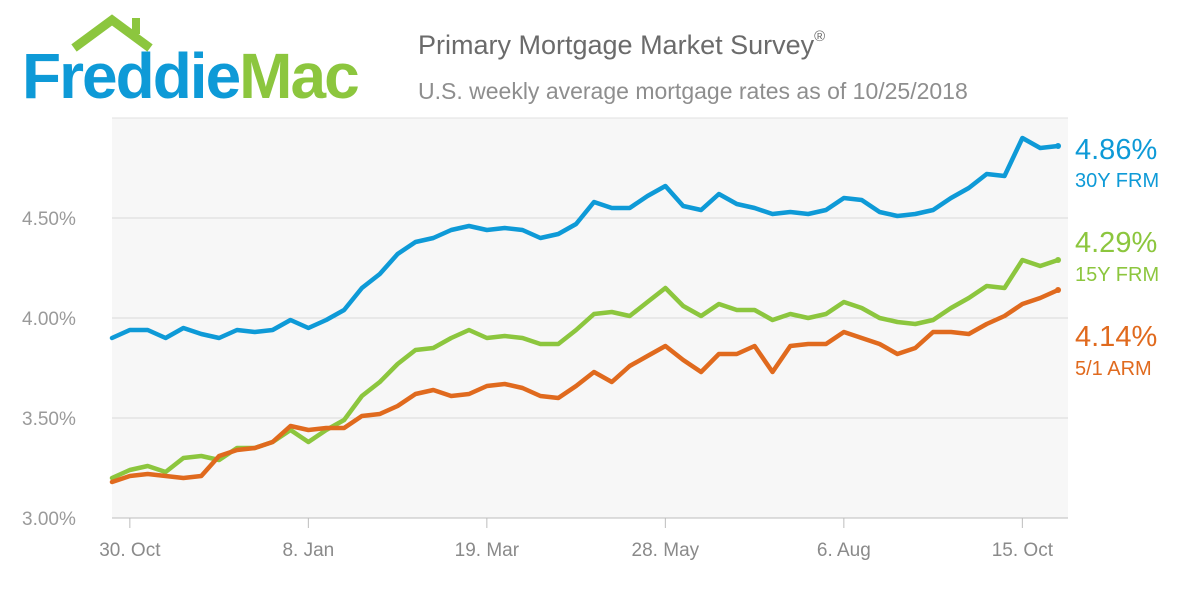 Image resolution: width=1194 pixels, height=598 pixels. I want to click on y-tick-label: 3.50%, so click(49, 419).